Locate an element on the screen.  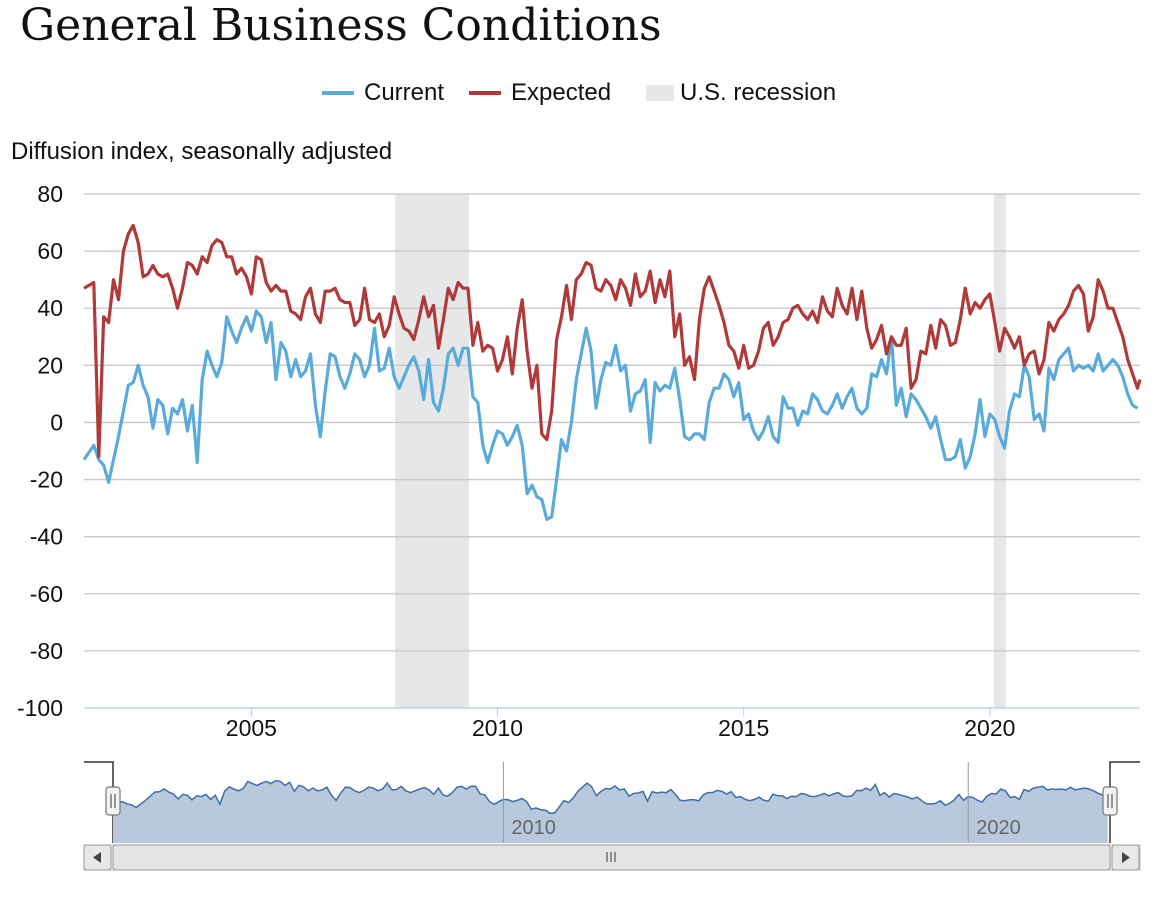
navigator-scrollbar is located at coordinates (612, 857).